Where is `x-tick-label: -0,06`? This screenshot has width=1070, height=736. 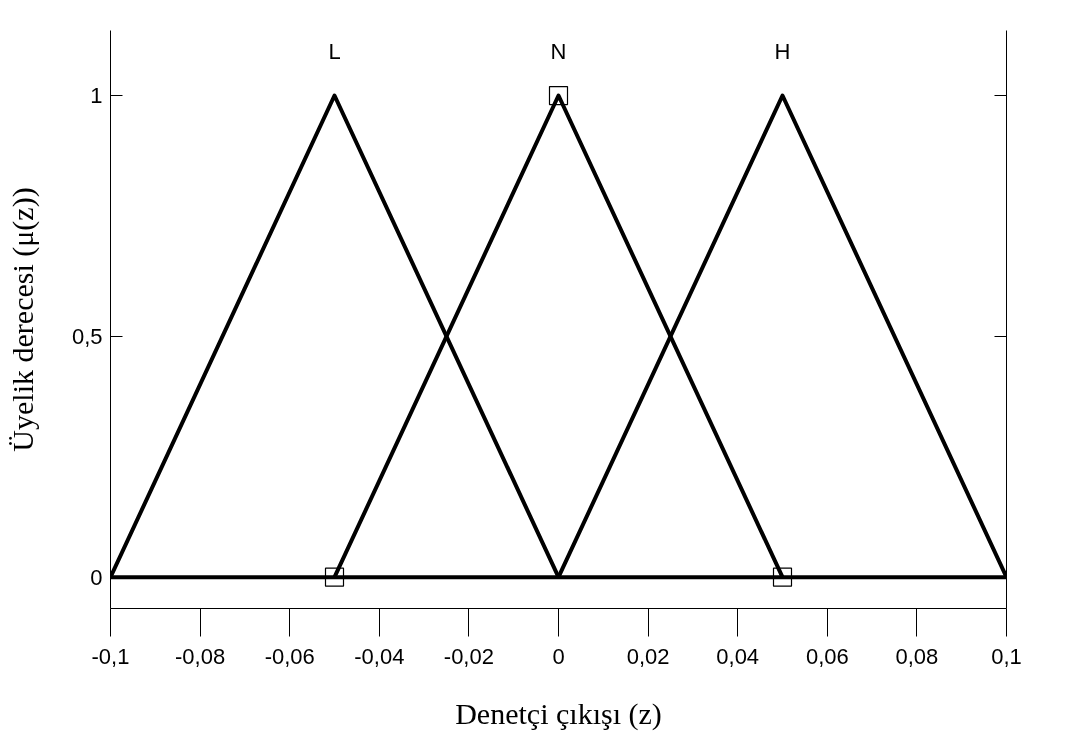
x-tick-label: -0,06 is located at coordinates (289, 656).